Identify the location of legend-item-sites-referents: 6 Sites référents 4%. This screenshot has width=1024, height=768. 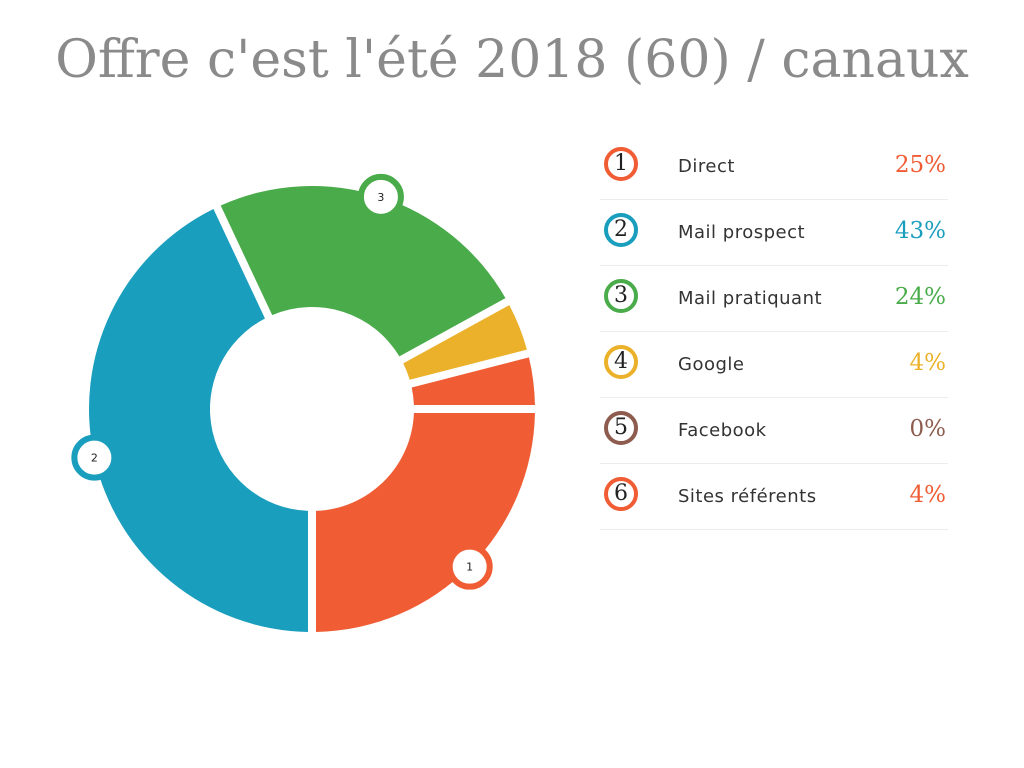
(774, 497).